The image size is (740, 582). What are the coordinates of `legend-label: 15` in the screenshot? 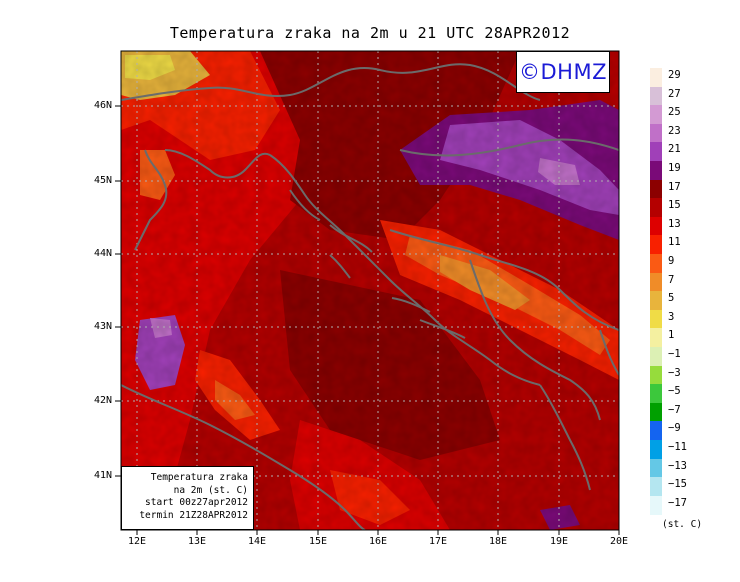 It's located at (674, 205).